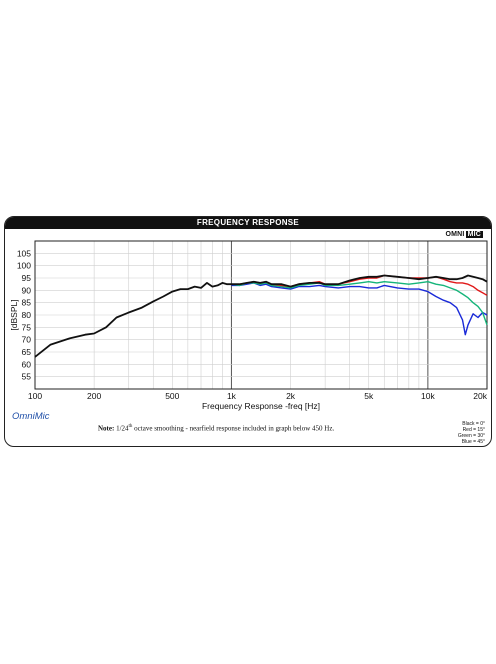  What do you see at coordinates (14, 314) in the screenshot?
I see `y-axis-label: [dBSPL]` at bounding box center [14, 314].